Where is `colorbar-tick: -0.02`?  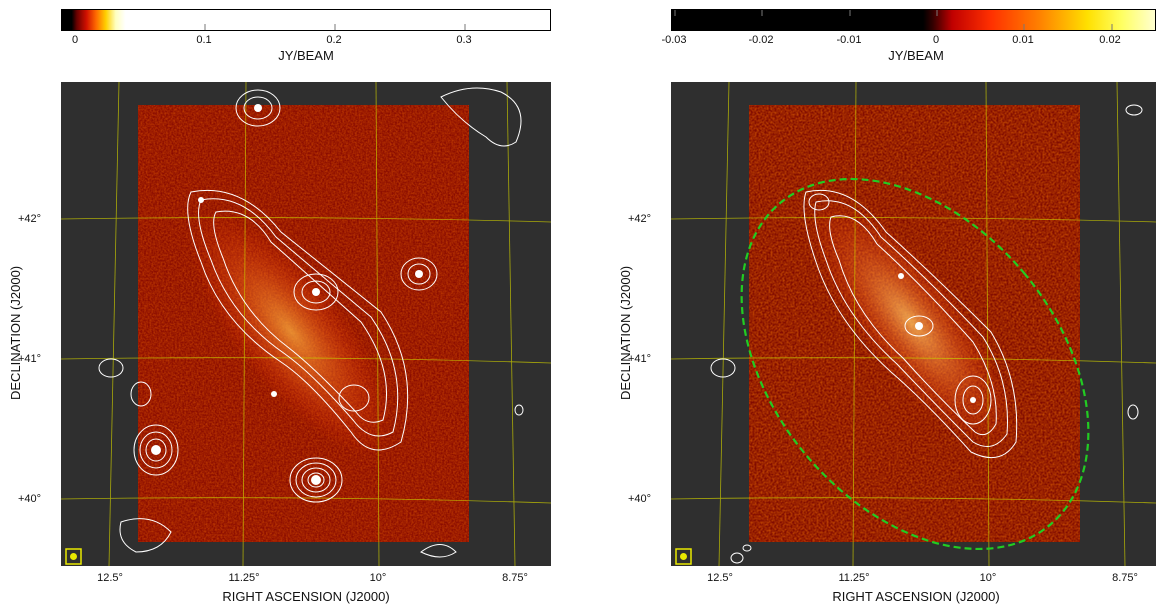
colorbar-tick: -0.02 is located at coordinates (761, 40).